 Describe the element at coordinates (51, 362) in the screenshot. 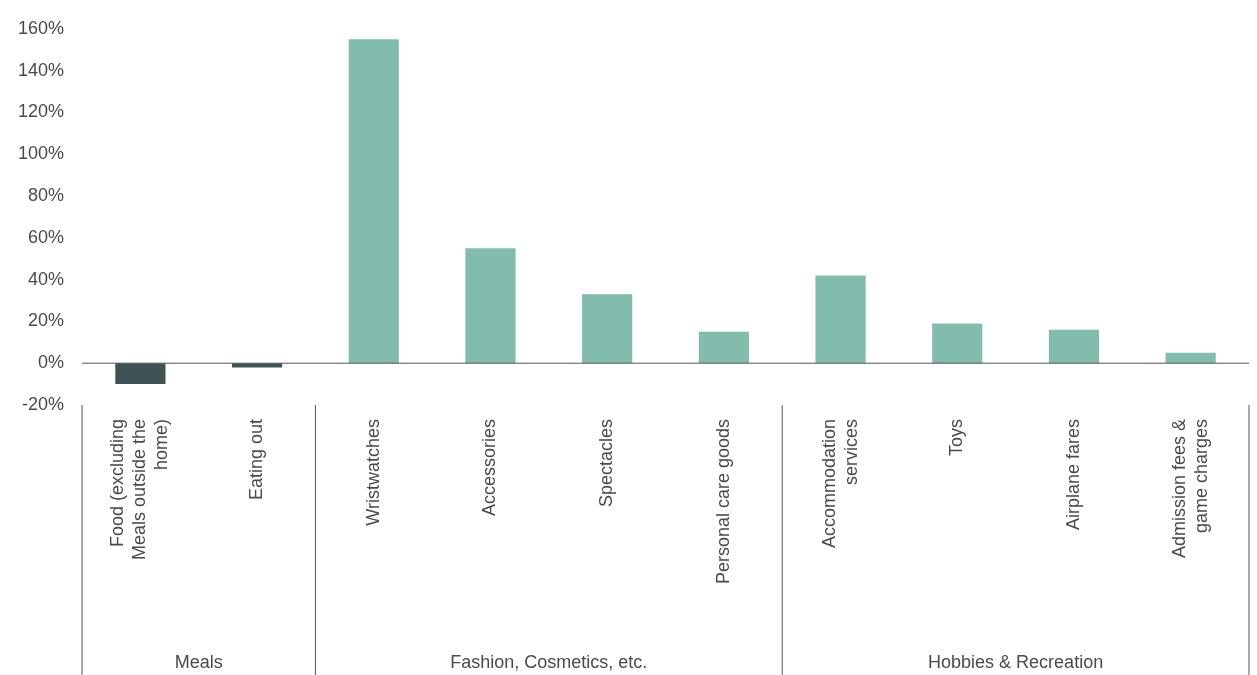

I see `y-tick-label: 0%` at that location.